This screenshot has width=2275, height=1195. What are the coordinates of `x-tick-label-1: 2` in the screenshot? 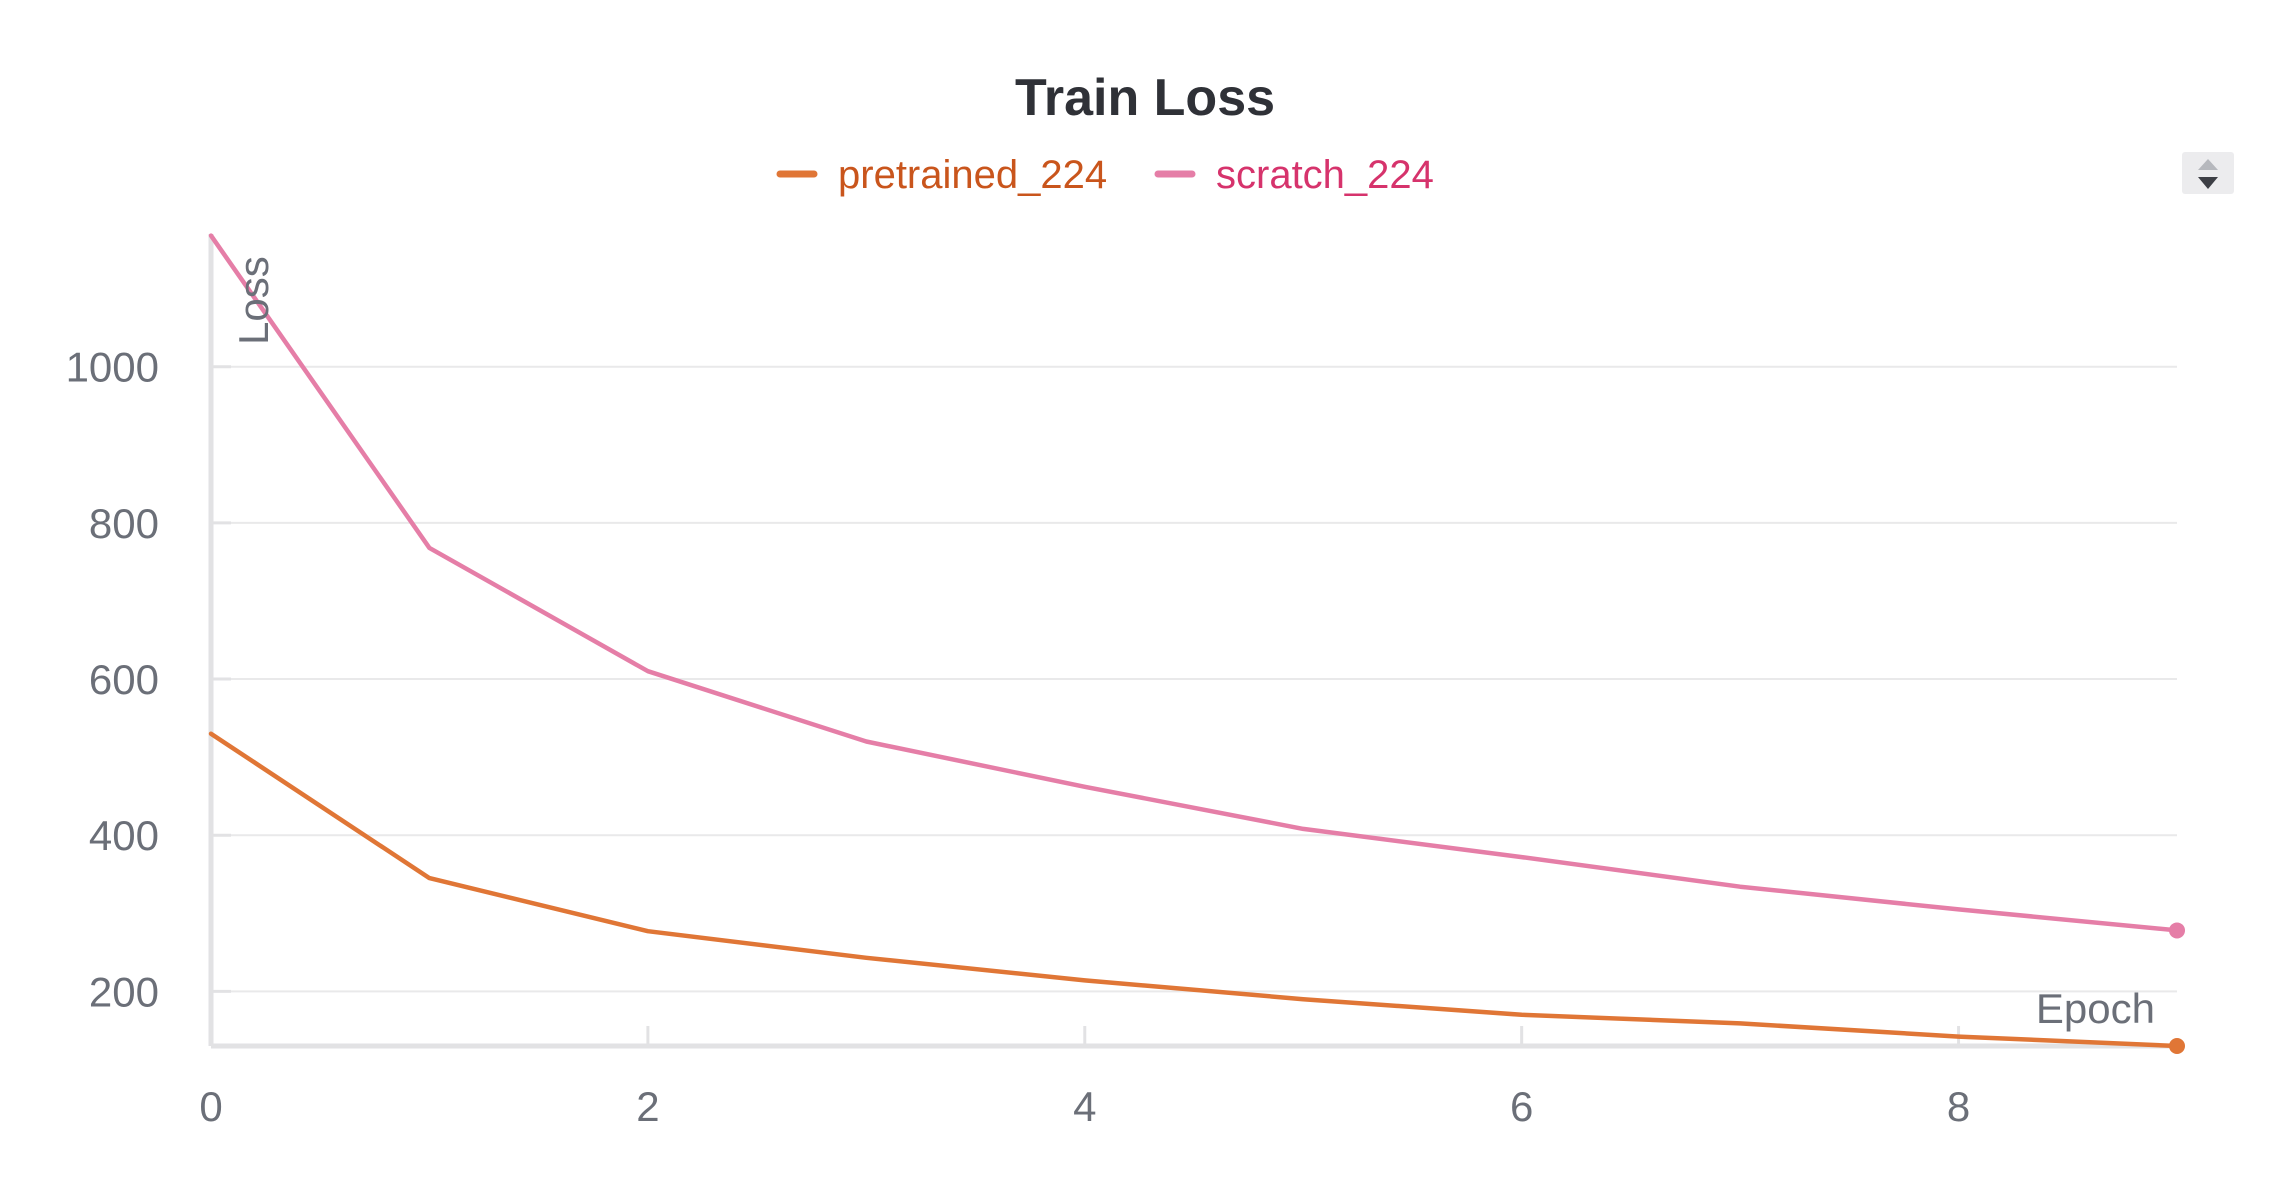 It's located at (647, 1106).